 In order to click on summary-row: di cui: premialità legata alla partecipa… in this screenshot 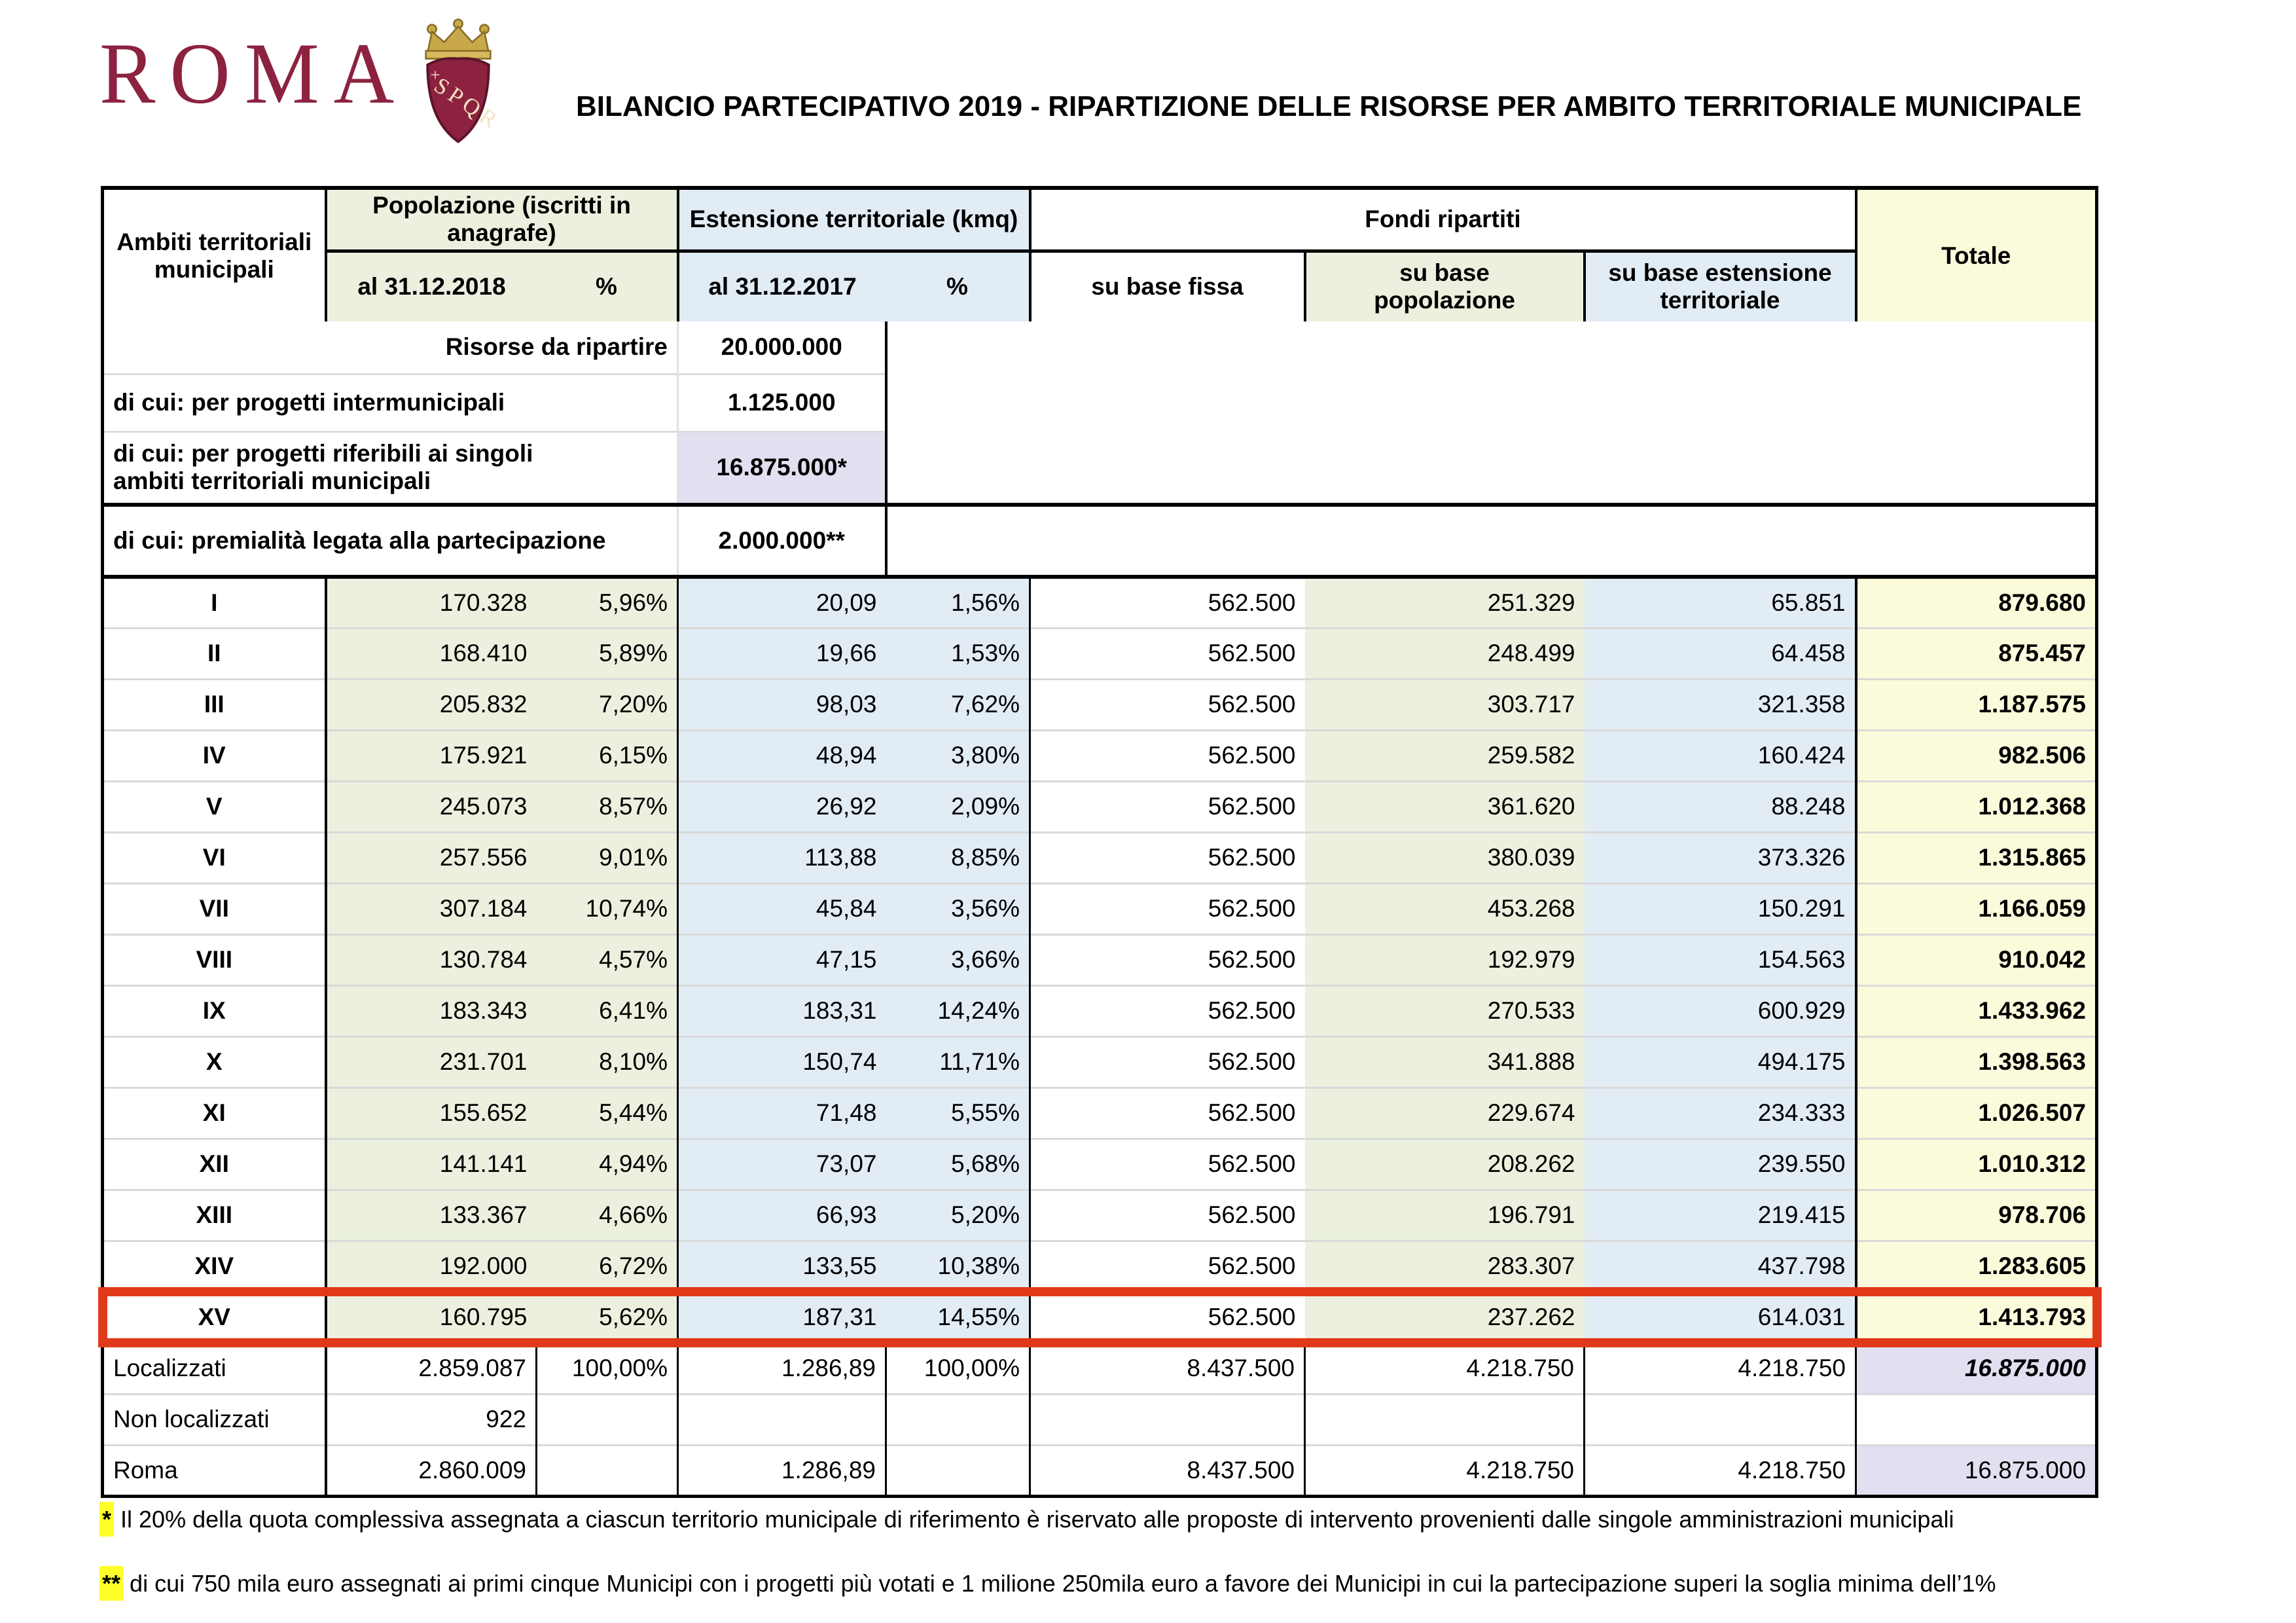, I will do `click(1099, 540)`.